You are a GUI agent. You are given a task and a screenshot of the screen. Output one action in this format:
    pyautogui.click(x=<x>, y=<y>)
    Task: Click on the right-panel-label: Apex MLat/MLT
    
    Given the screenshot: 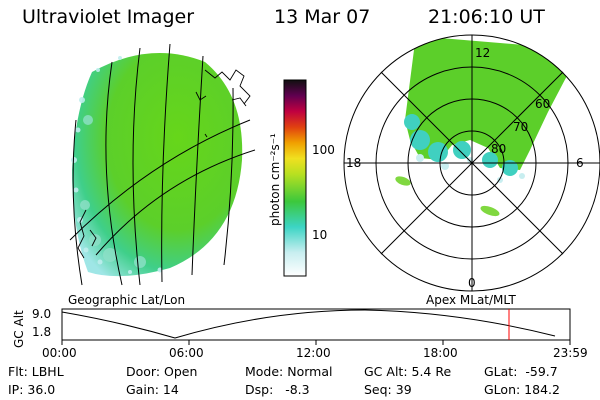 What is the action you would take?
    pyautogui.click(x=471, y=300)
    